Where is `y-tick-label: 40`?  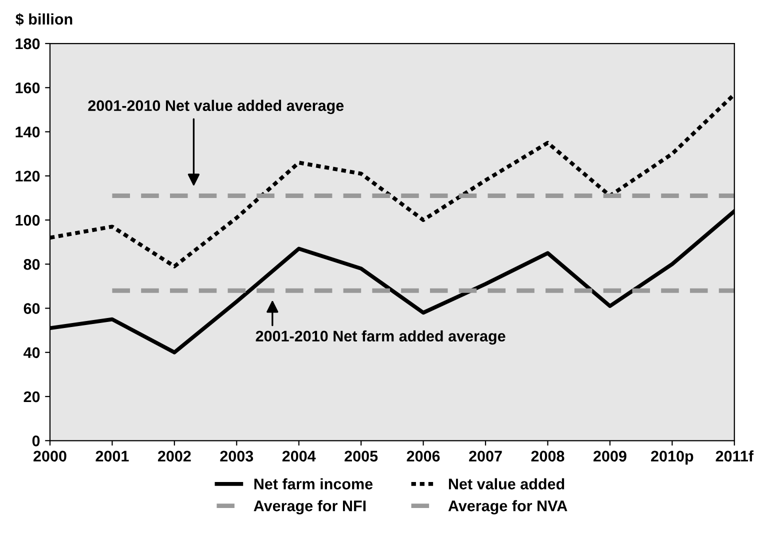
y-tick-label: 40 is located at coordinates (32, 352).